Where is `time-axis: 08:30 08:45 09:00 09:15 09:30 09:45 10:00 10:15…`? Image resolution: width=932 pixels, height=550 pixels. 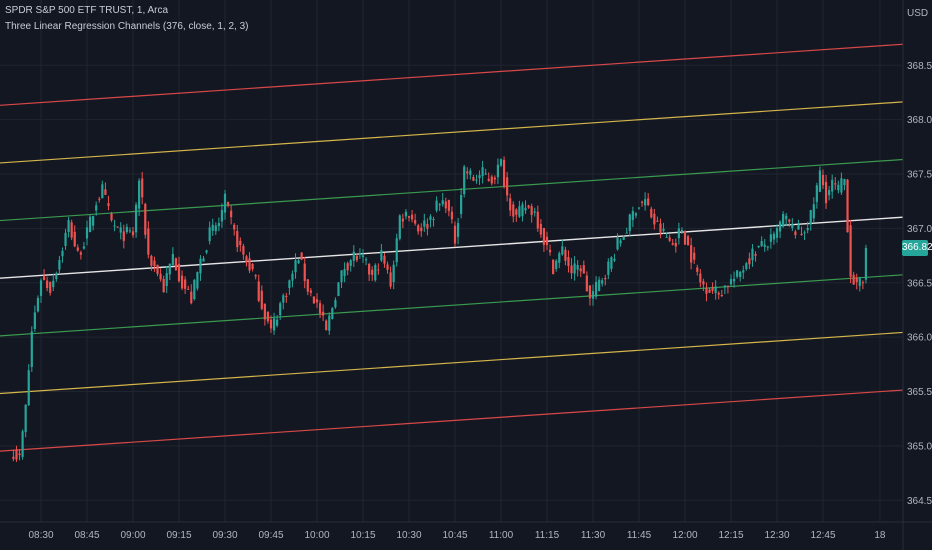 time-axis: 08:30 08:45 09:00 09:15 09:30 09:45 10:00 10:15… is located at coordinates (456, 535).